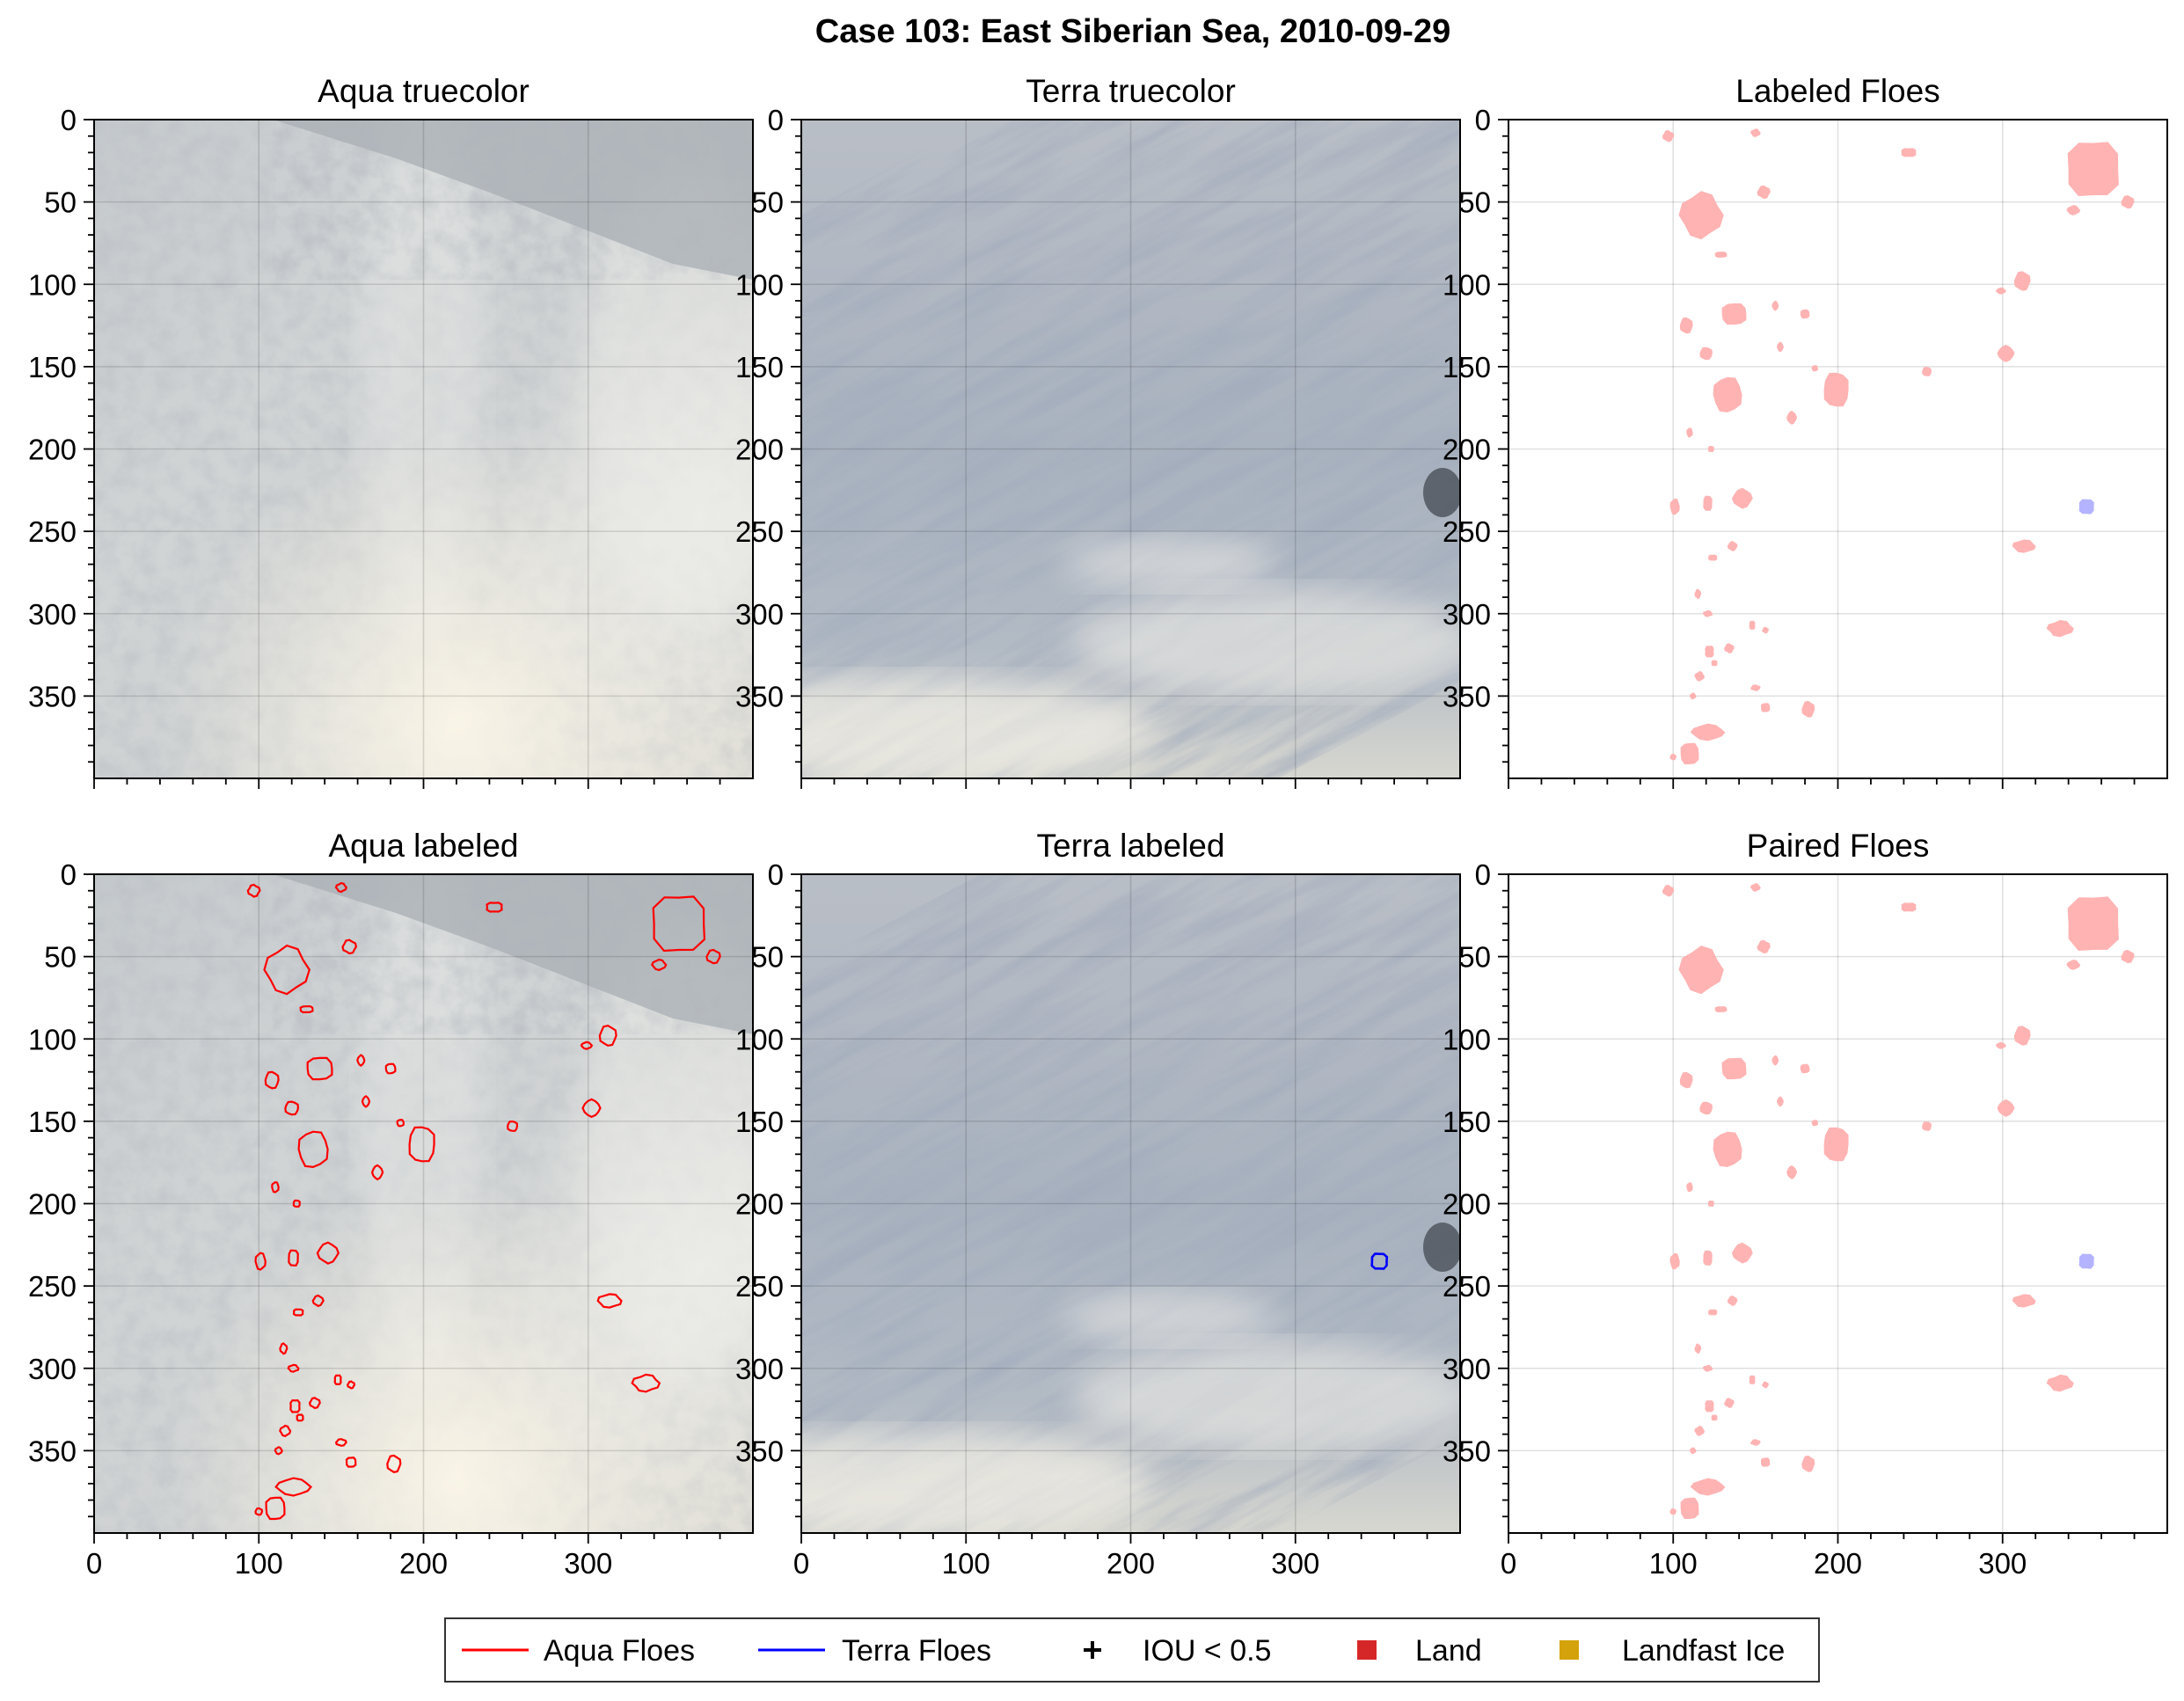  I want to click on panel-3: Labeled Floes 0 50 100 150 200 250 300 350, so click(1806, 431).